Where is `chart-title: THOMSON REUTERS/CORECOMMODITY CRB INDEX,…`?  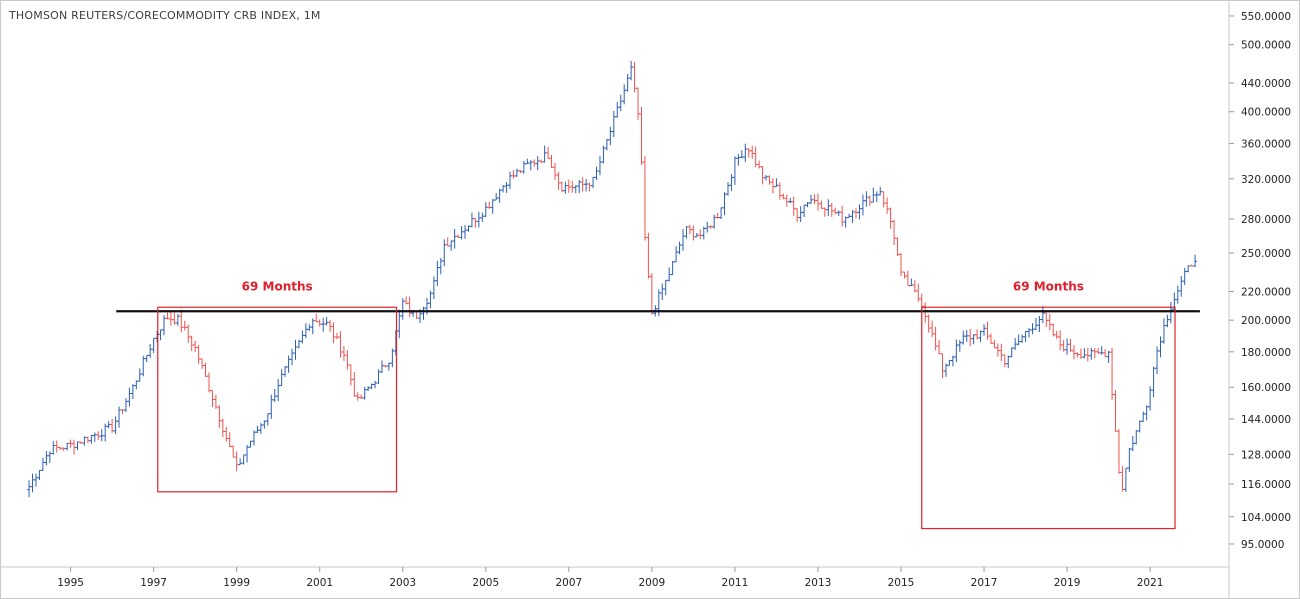 chart-title: THOMSON REUTERS/CORECOMMODITY CRB INDEX,… is located at coordinates (165, 15).